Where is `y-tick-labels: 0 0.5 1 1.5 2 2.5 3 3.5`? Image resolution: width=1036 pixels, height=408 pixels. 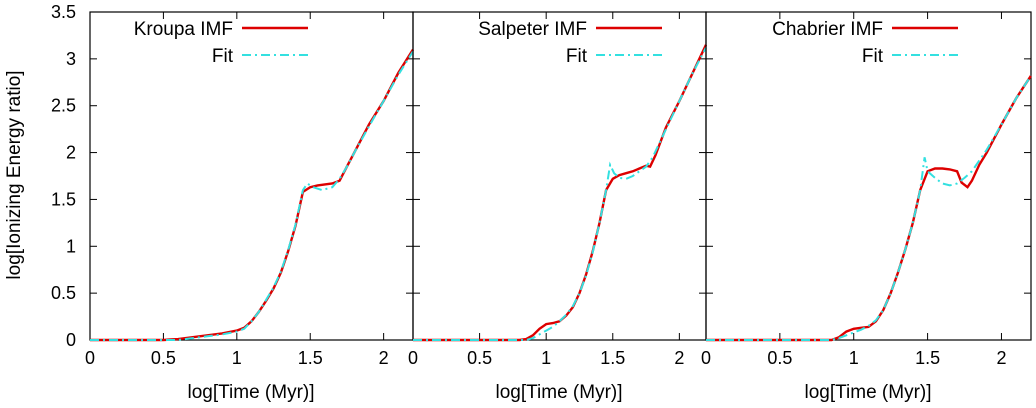 y-tick-labels: 0 0.5 1 1.5 2 2.5 3 3.5 is located at coordinates (63, 176).